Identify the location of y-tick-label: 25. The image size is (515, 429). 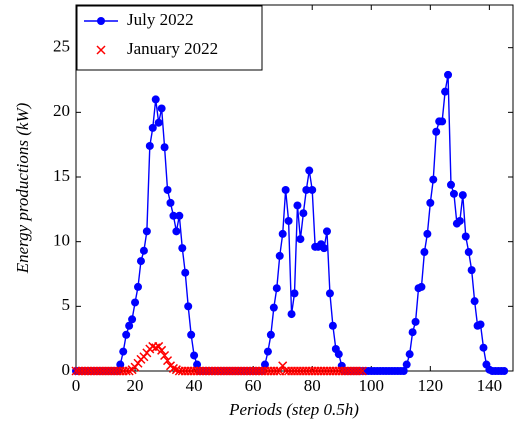
(61, 46).